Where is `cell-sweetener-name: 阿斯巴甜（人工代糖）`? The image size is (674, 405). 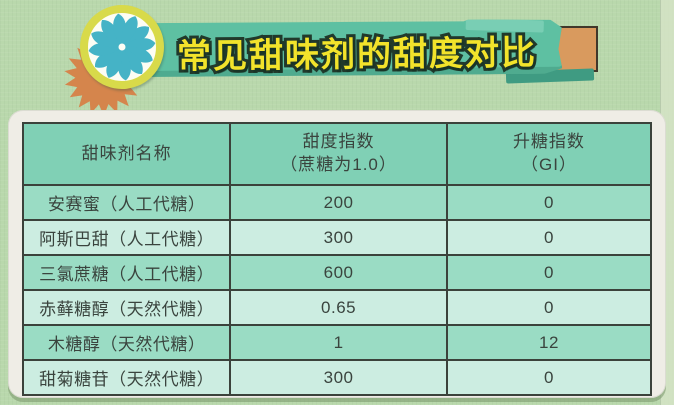 cell-sweetener-name: 阿斯巴甜（人工代糖） is located at coordinates (126, 237).